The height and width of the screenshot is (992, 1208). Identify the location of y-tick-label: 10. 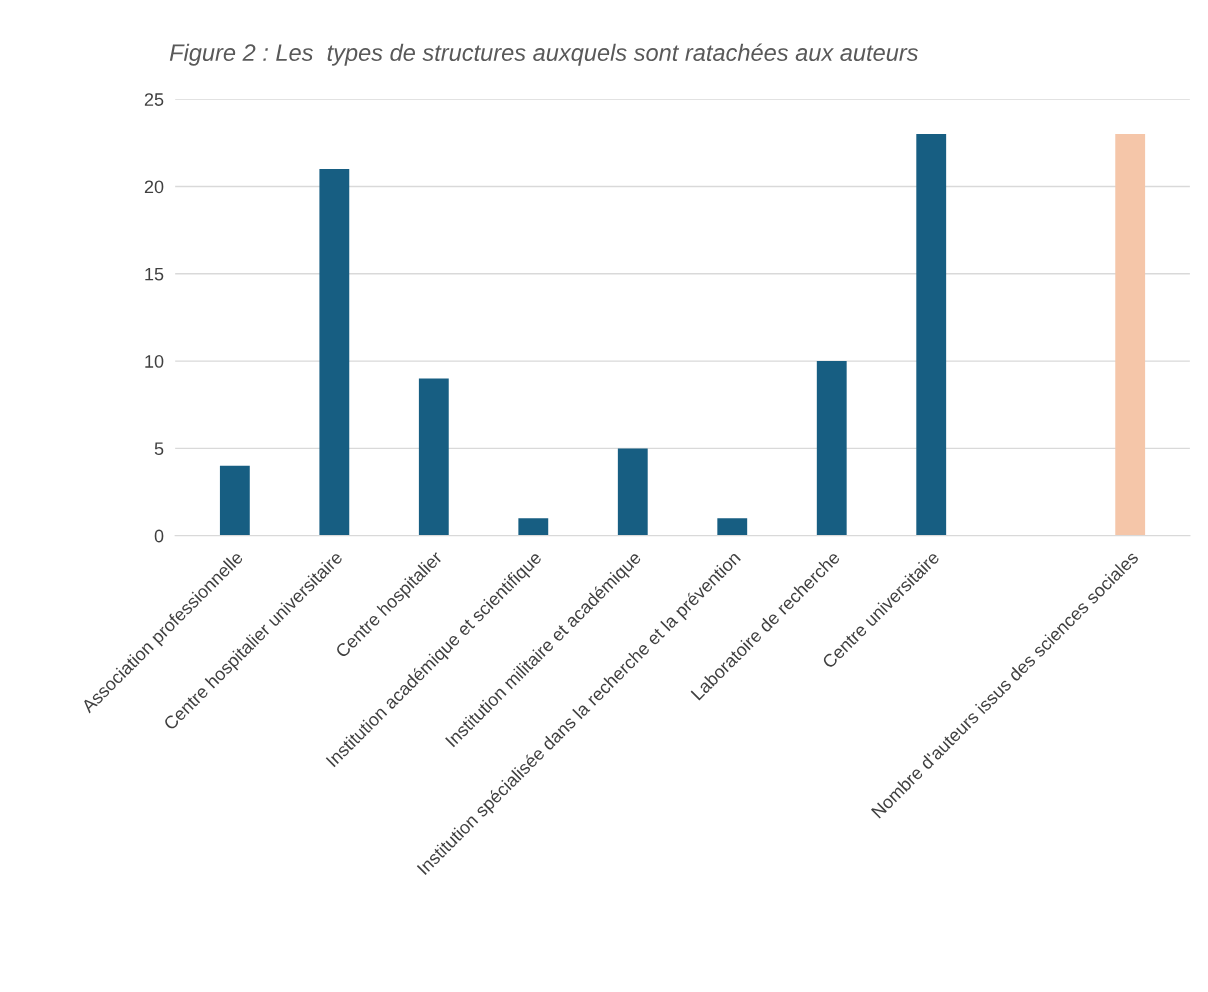
(154, 361).